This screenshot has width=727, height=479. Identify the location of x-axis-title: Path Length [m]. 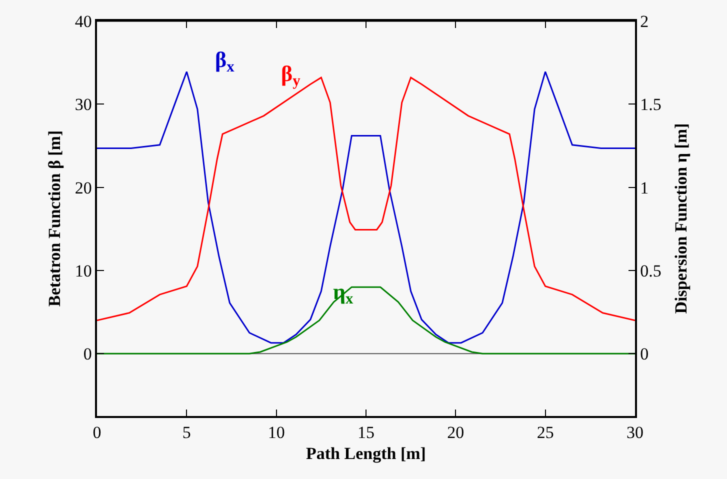
(366, 454).